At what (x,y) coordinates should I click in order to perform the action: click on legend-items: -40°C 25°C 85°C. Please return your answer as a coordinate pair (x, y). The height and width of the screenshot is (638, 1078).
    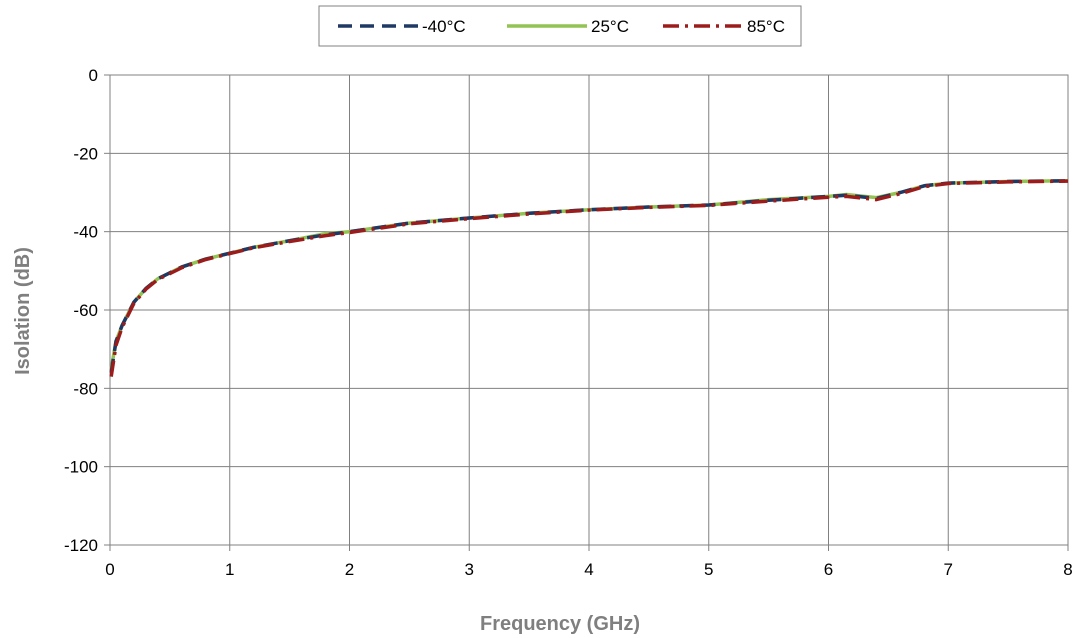
    Looking at the image, I should click on (561, 26).